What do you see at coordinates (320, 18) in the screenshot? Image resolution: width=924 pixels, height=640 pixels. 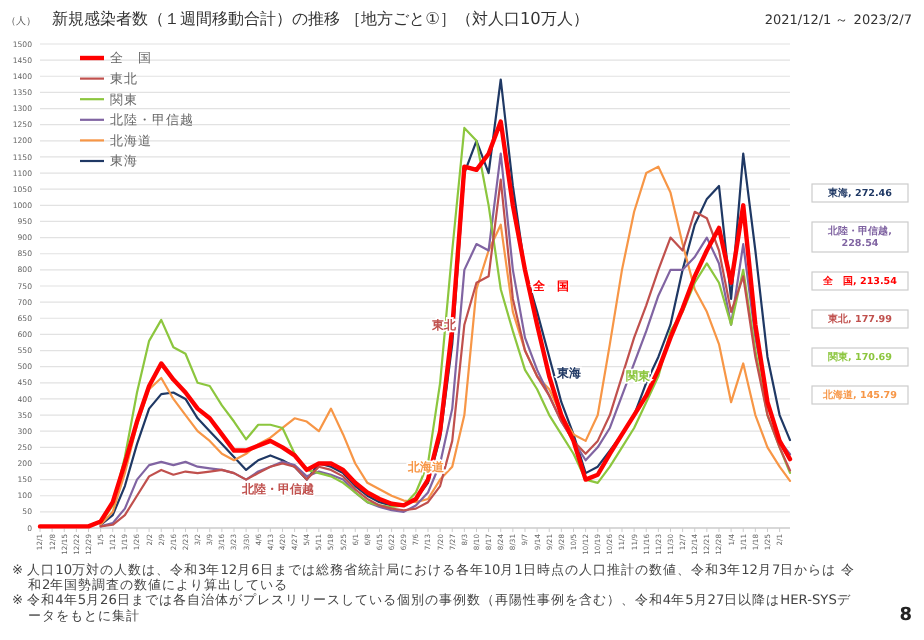 I see `chart-title: 新規感染者数（１週間移動合計）の推移 ［地方ごと①］（対人口10万人）` at bounding box center [320, 18].